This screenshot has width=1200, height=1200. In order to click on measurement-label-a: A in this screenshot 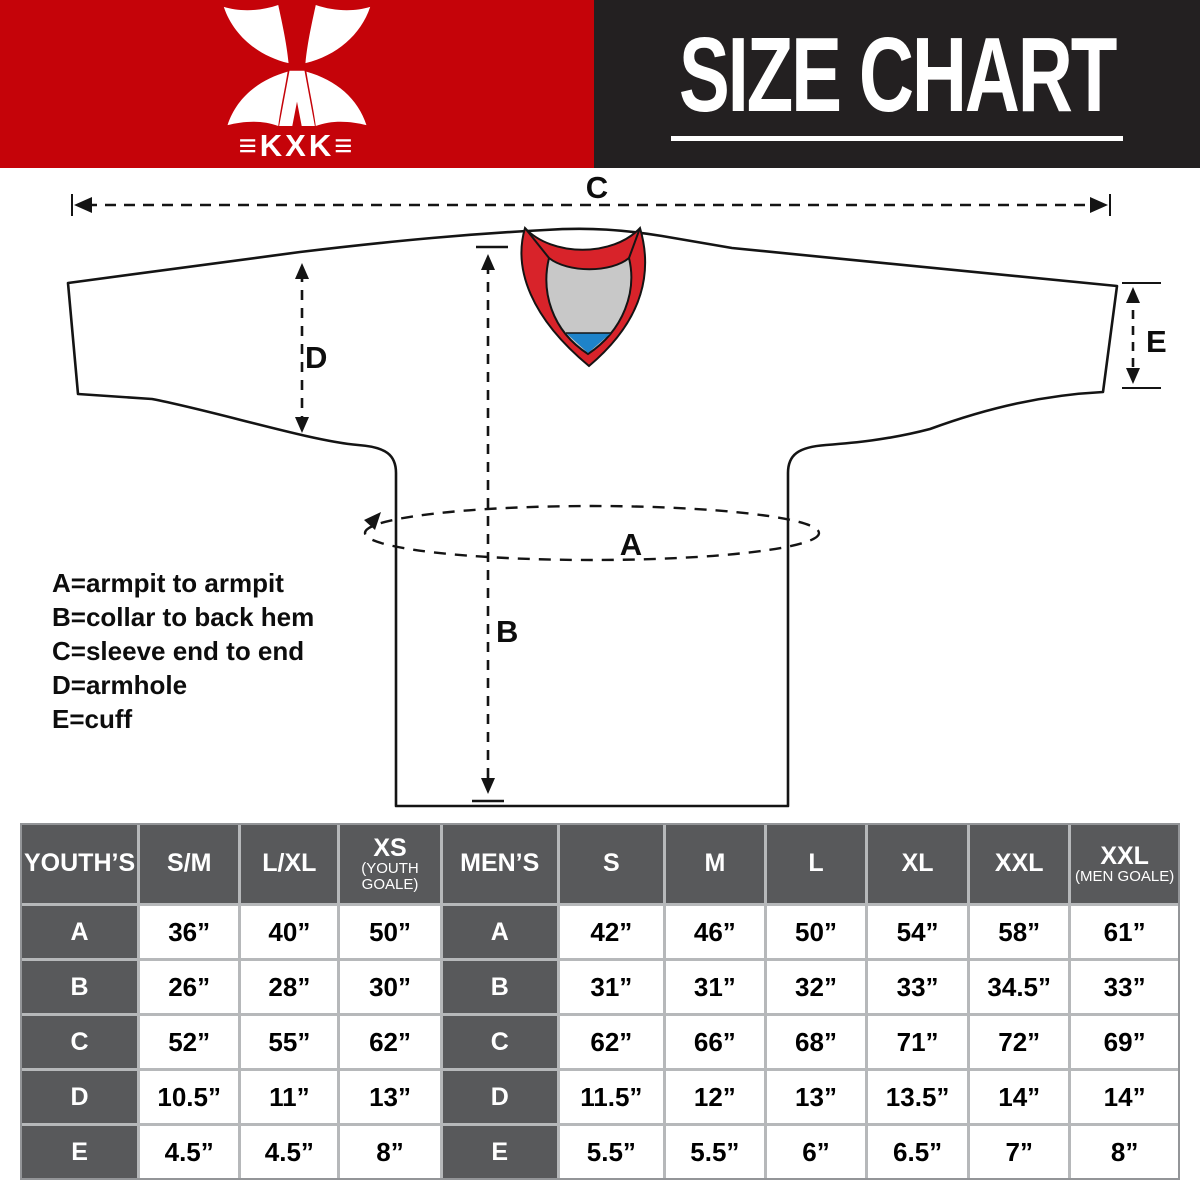, I will do `click(631, 544)`.